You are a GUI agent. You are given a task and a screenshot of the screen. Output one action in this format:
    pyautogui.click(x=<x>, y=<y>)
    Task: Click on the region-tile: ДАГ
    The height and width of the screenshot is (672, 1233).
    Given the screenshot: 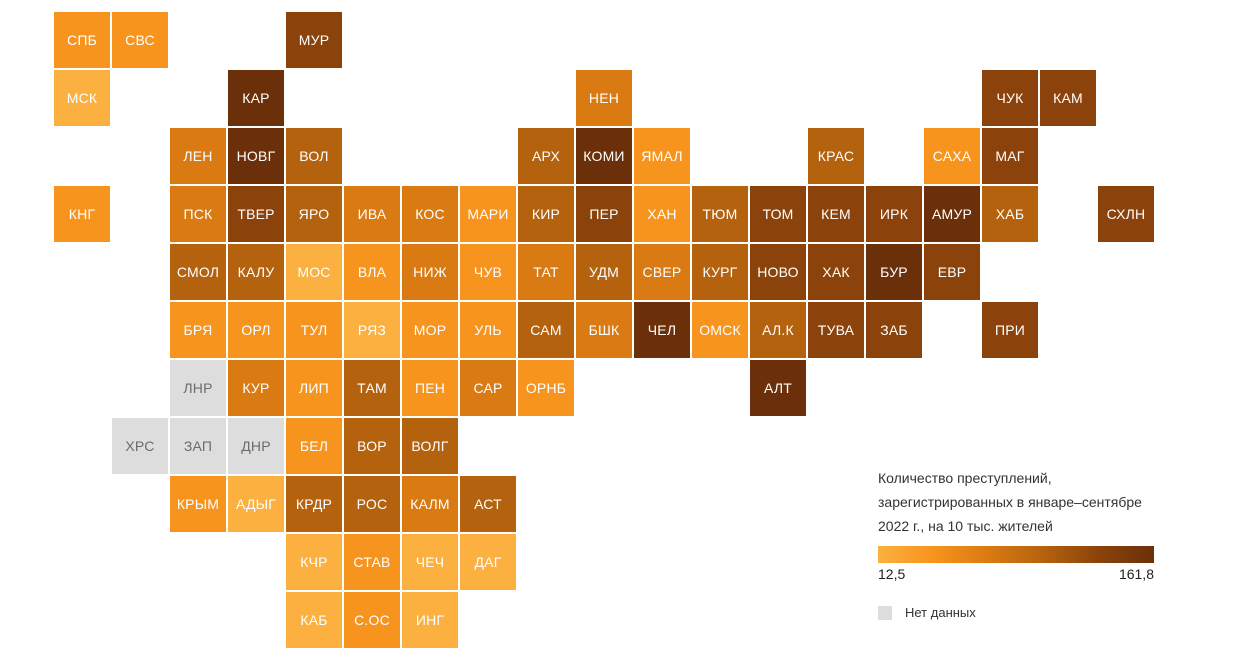 What is the action you would take?
    pyautogui.click(x=488, y=562)
    